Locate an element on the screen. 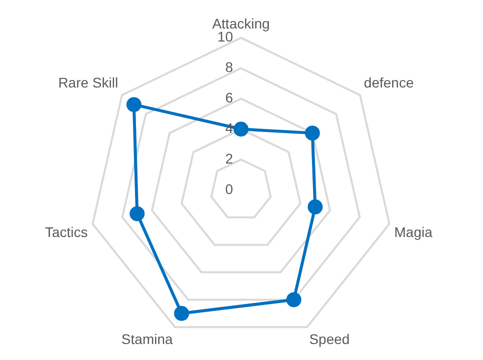 This screenshot has height=360, width=483. y-tick-label: 2 is located at coordinates (229, 158).